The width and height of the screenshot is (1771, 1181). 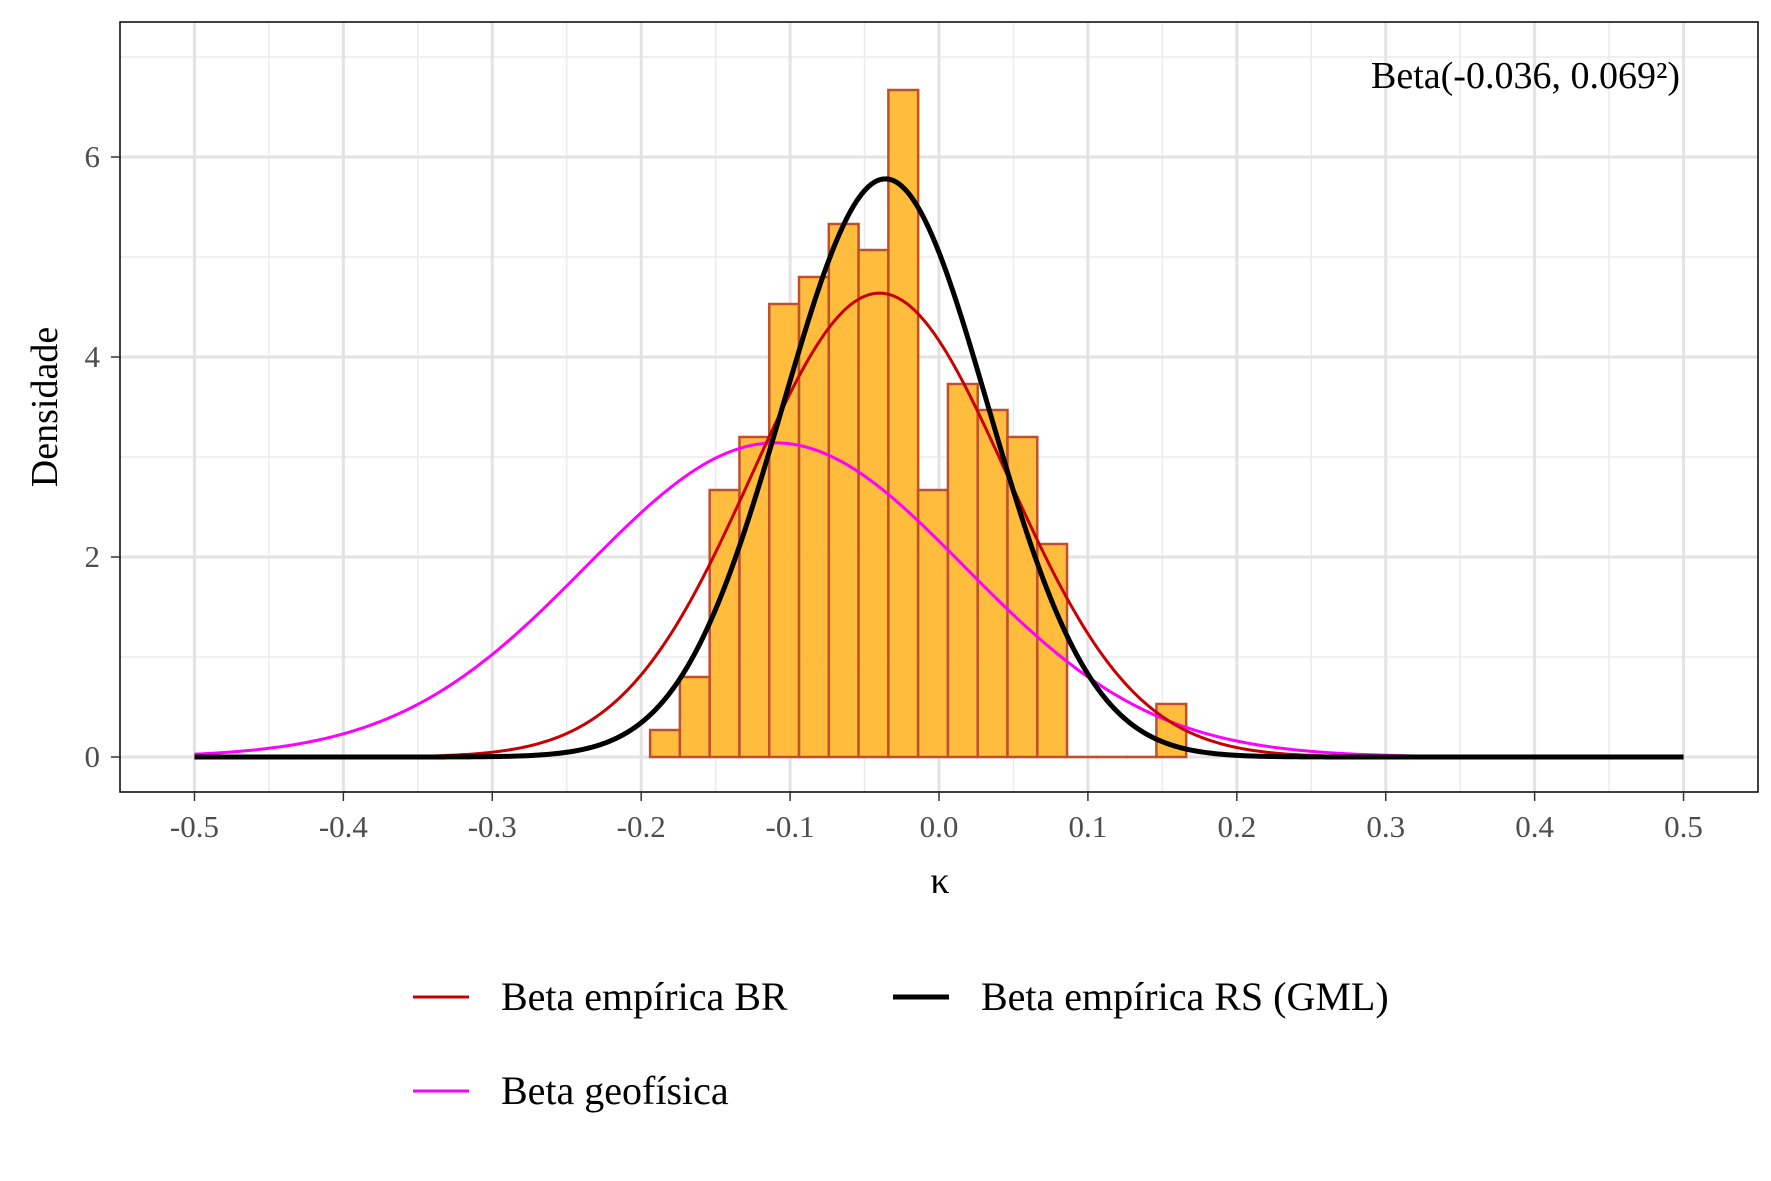 What do you see at coordinates (1683, 826) in the screenshot?
I see `x-tick-label: 0.5` at bounding box center [1683, 826].